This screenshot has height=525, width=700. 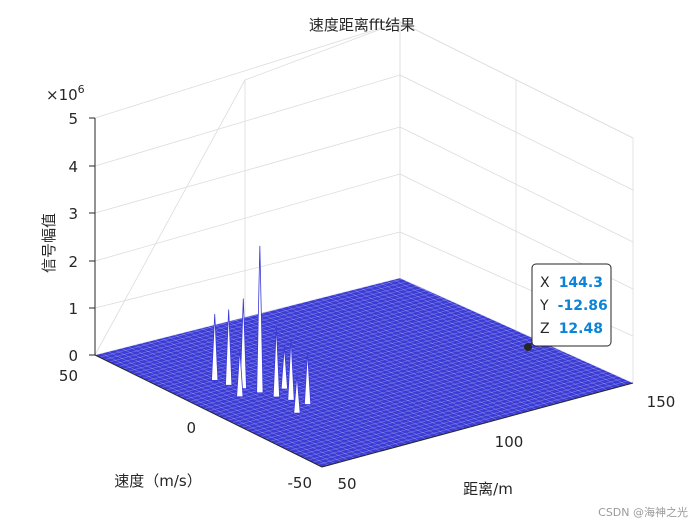 I want to click on chart-title: 速度距离fft结果, so click(x=362, y=25).